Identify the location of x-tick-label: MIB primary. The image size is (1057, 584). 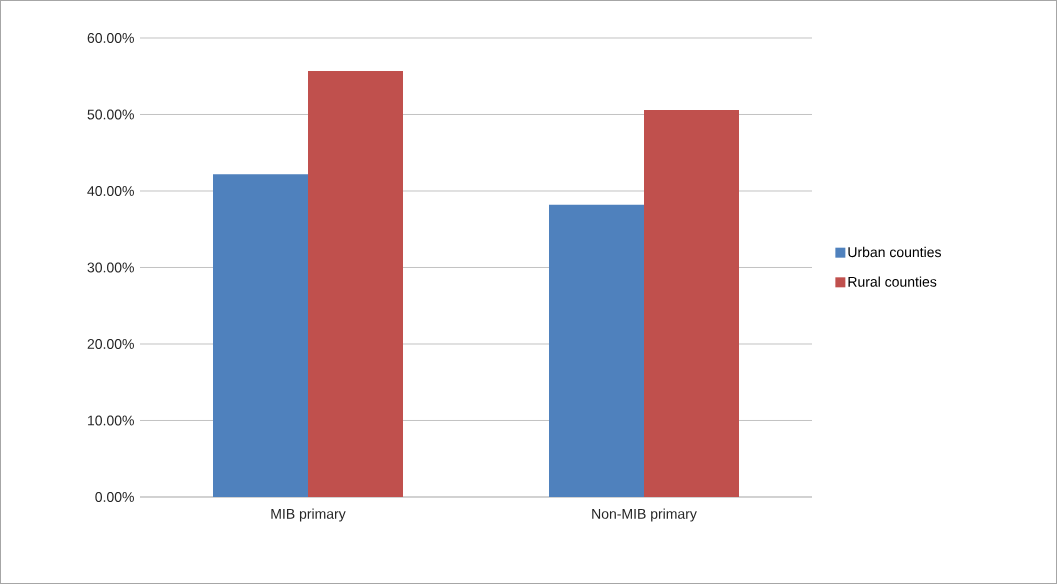
(308, 515).